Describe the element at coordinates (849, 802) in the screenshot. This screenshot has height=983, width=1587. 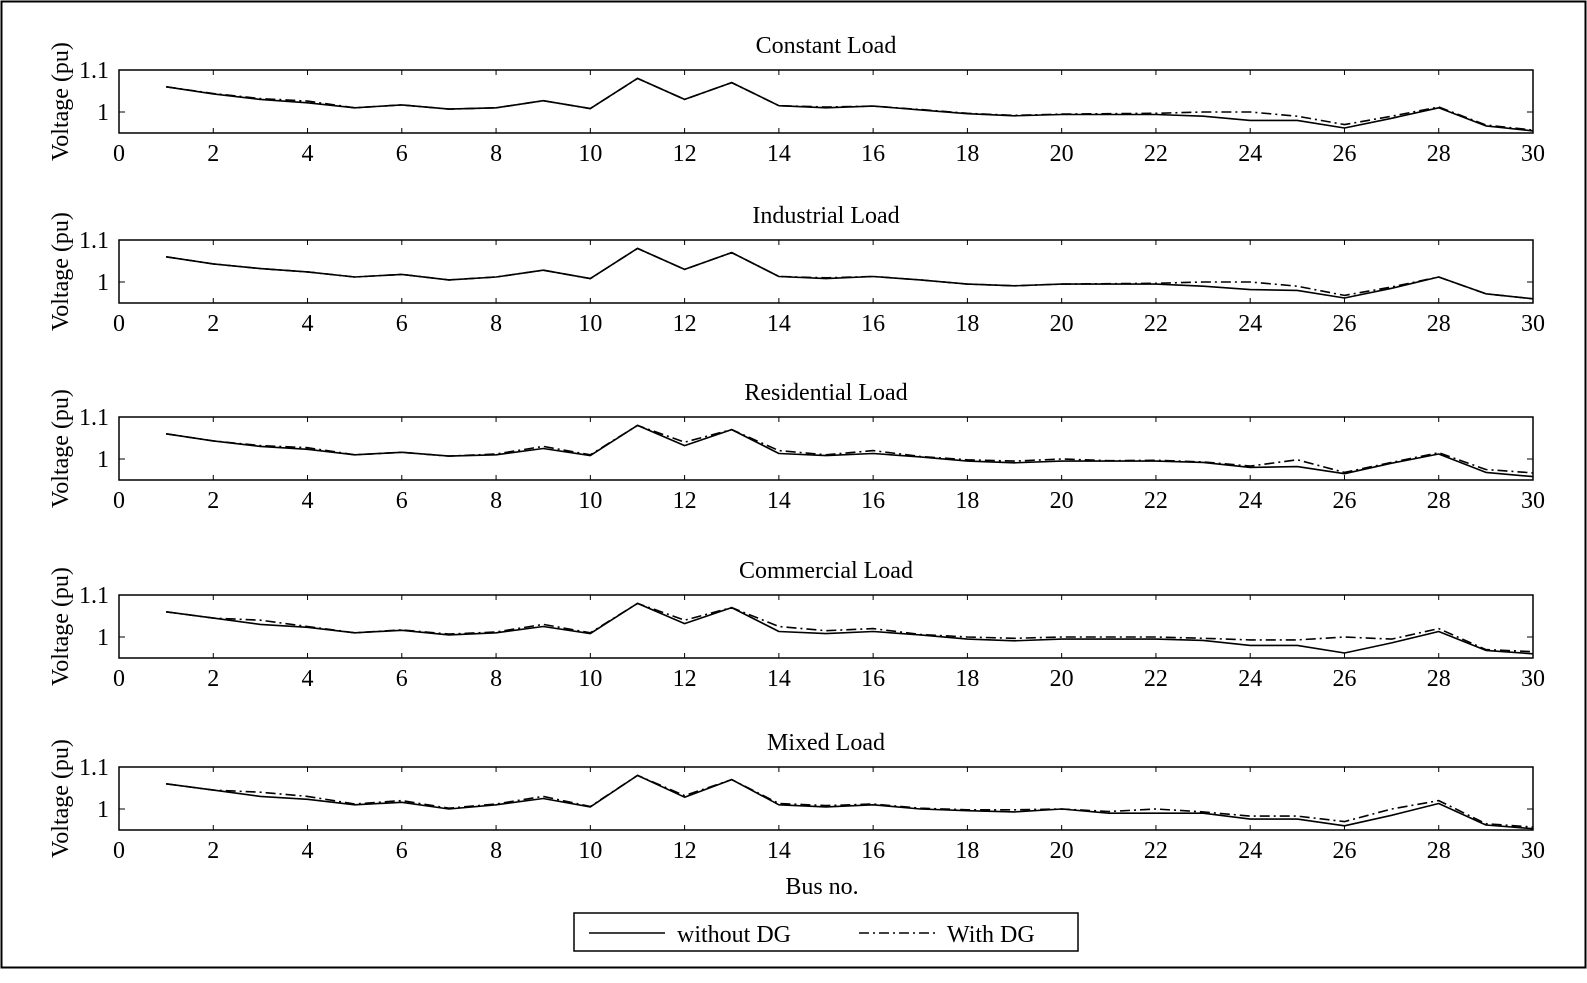
I see `series-line-without-dg` at that location.